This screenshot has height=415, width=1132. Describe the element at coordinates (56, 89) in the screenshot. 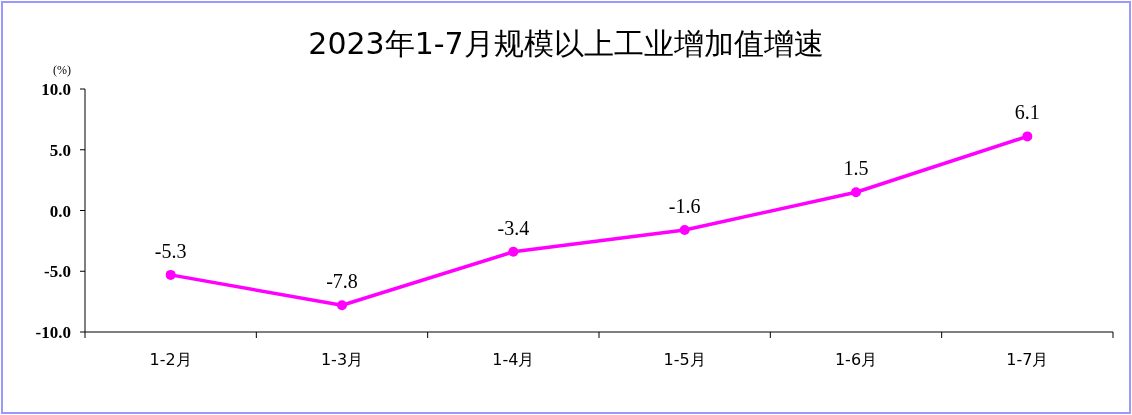

I see `y-tick-label: 10.0` at that location.